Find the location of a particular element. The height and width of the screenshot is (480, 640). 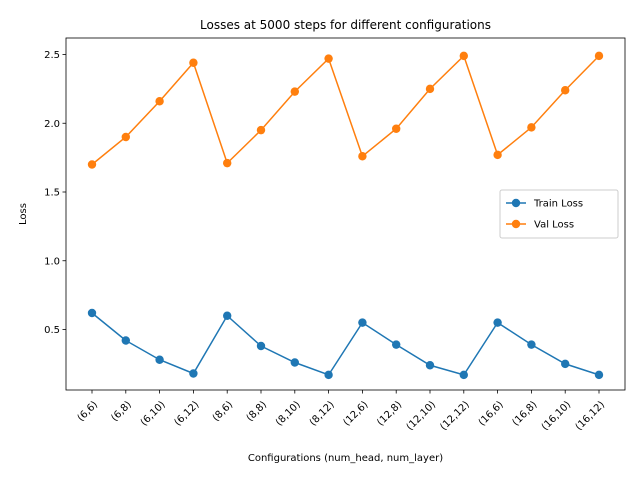

series-line is located at coordinates (345, 344).